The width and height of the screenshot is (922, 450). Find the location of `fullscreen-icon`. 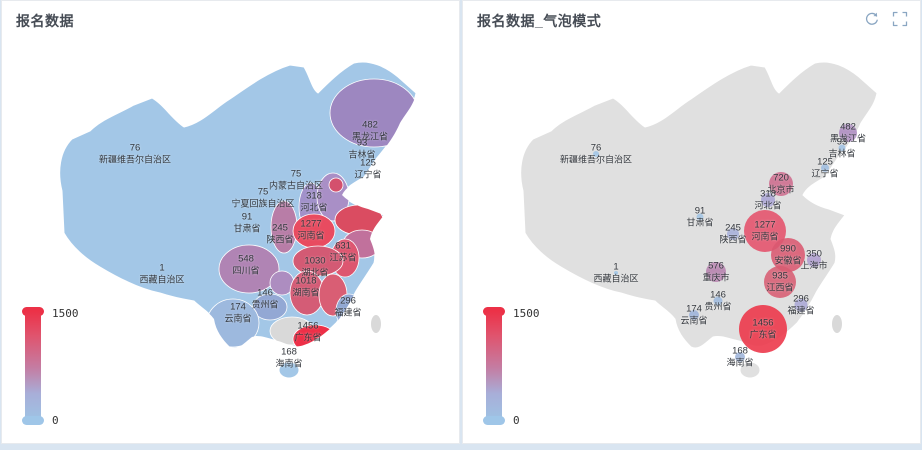

fullscreen-icon is located at coordinates (900, 19).